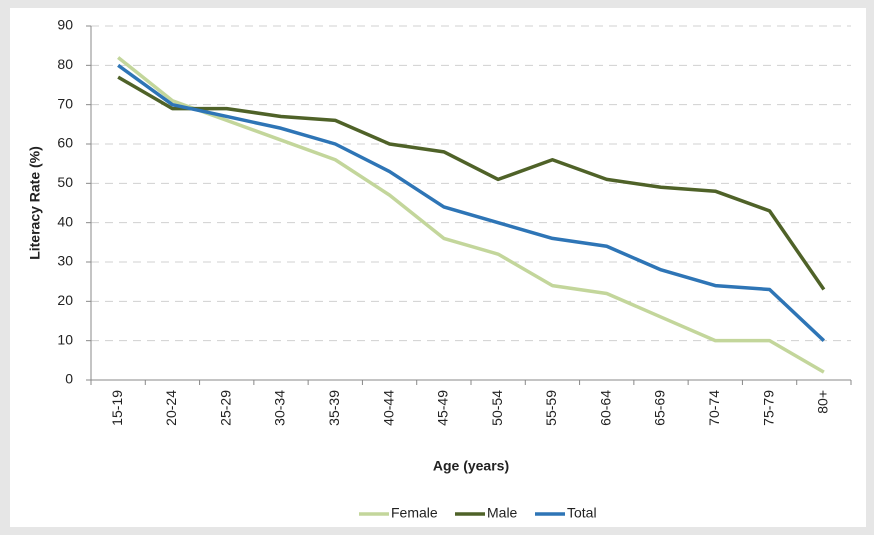  What do you see at coordinates (225, 408) in the screenshot?
I see `x-tick-label: 25-29` at bounding box center [225, 408].